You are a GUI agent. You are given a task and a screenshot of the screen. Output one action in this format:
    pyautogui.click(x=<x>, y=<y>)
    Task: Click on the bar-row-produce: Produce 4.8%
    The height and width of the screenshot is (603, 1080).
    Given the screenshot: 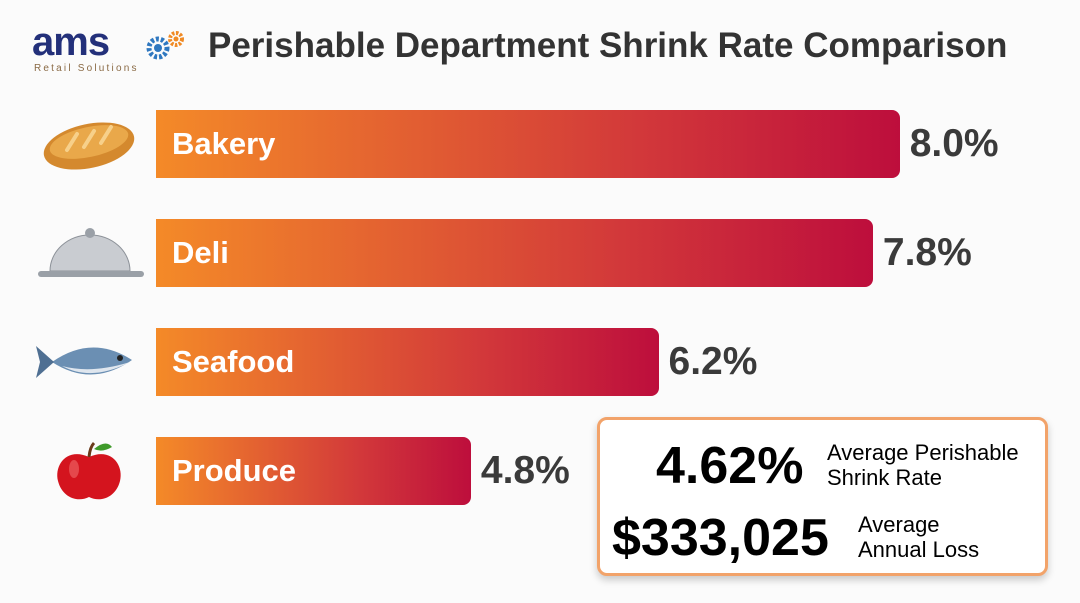 What is the action you would take?
    pyautogui.click(x=540, y=471)
    